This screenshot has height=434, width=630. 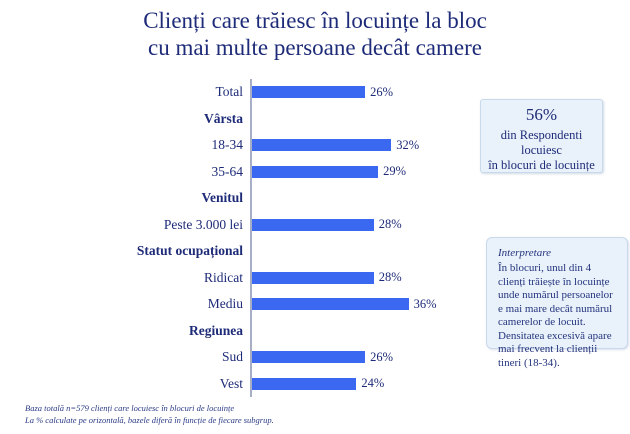 I want to click on callout-line: în blocuri de locuințe, so click(x=541, y=165).